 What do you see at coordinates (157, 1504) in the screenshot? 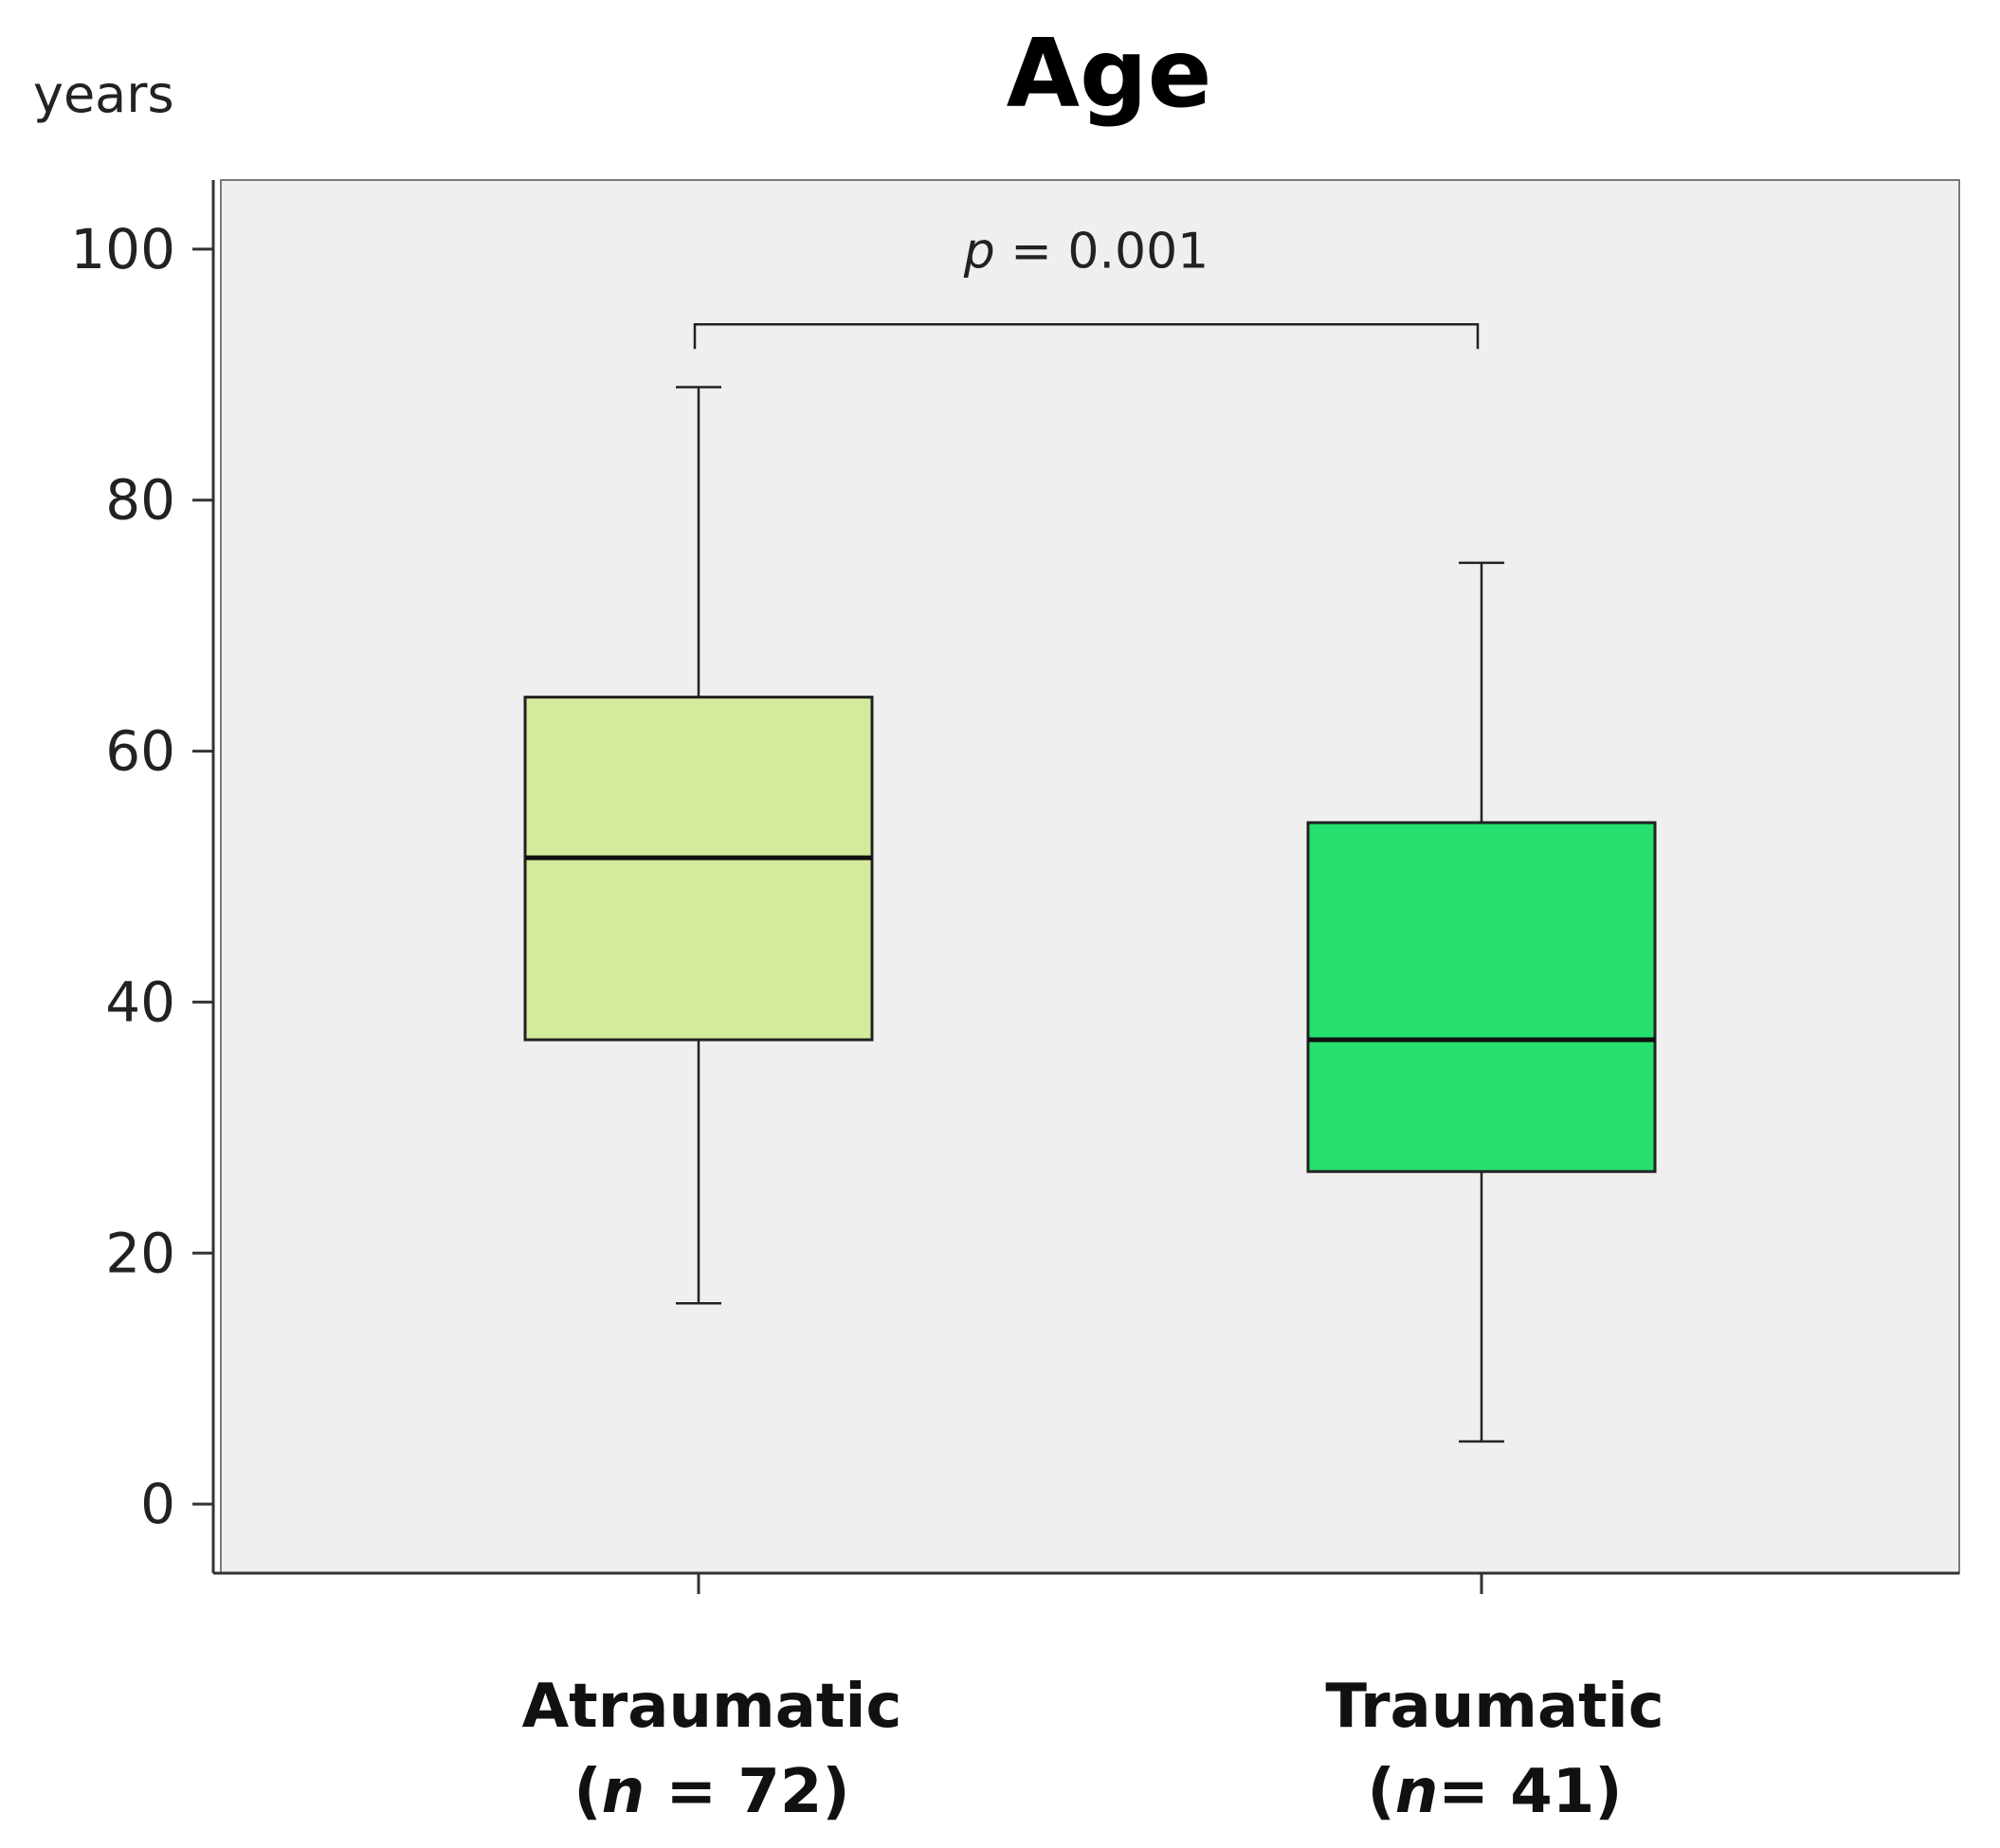
I see `y-tick-label-0: 0` at bounding box center [157, 1504].